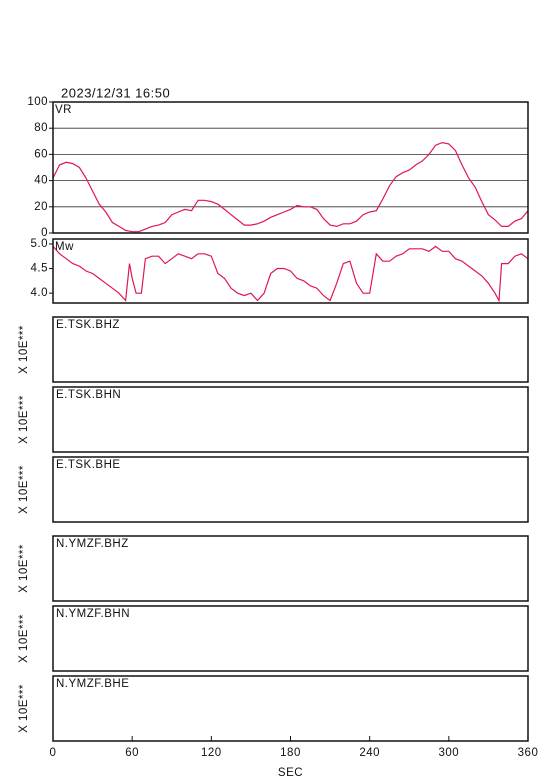  Describe the element at coordinates (44, 233) in the screenshot. I see `y-tick-label: 0` at that location.